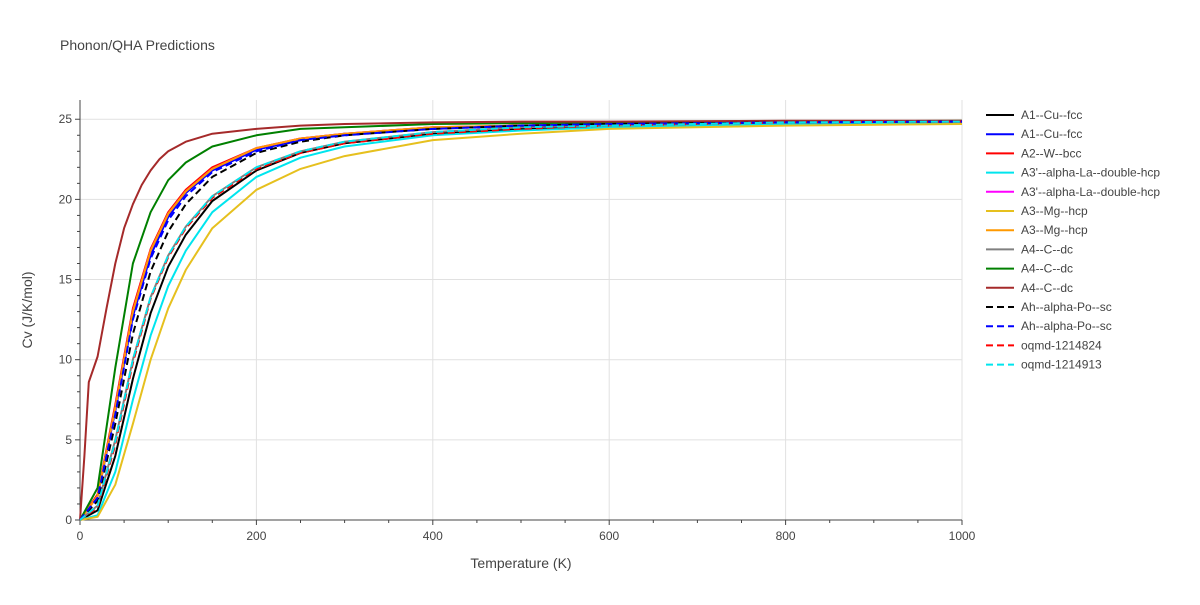 This screenshot has height=605, width=1200. What do you see at coordinates (66, 280) in the screenshot?
I see `y-tick-label: 15` at bounding box center [66, 280].